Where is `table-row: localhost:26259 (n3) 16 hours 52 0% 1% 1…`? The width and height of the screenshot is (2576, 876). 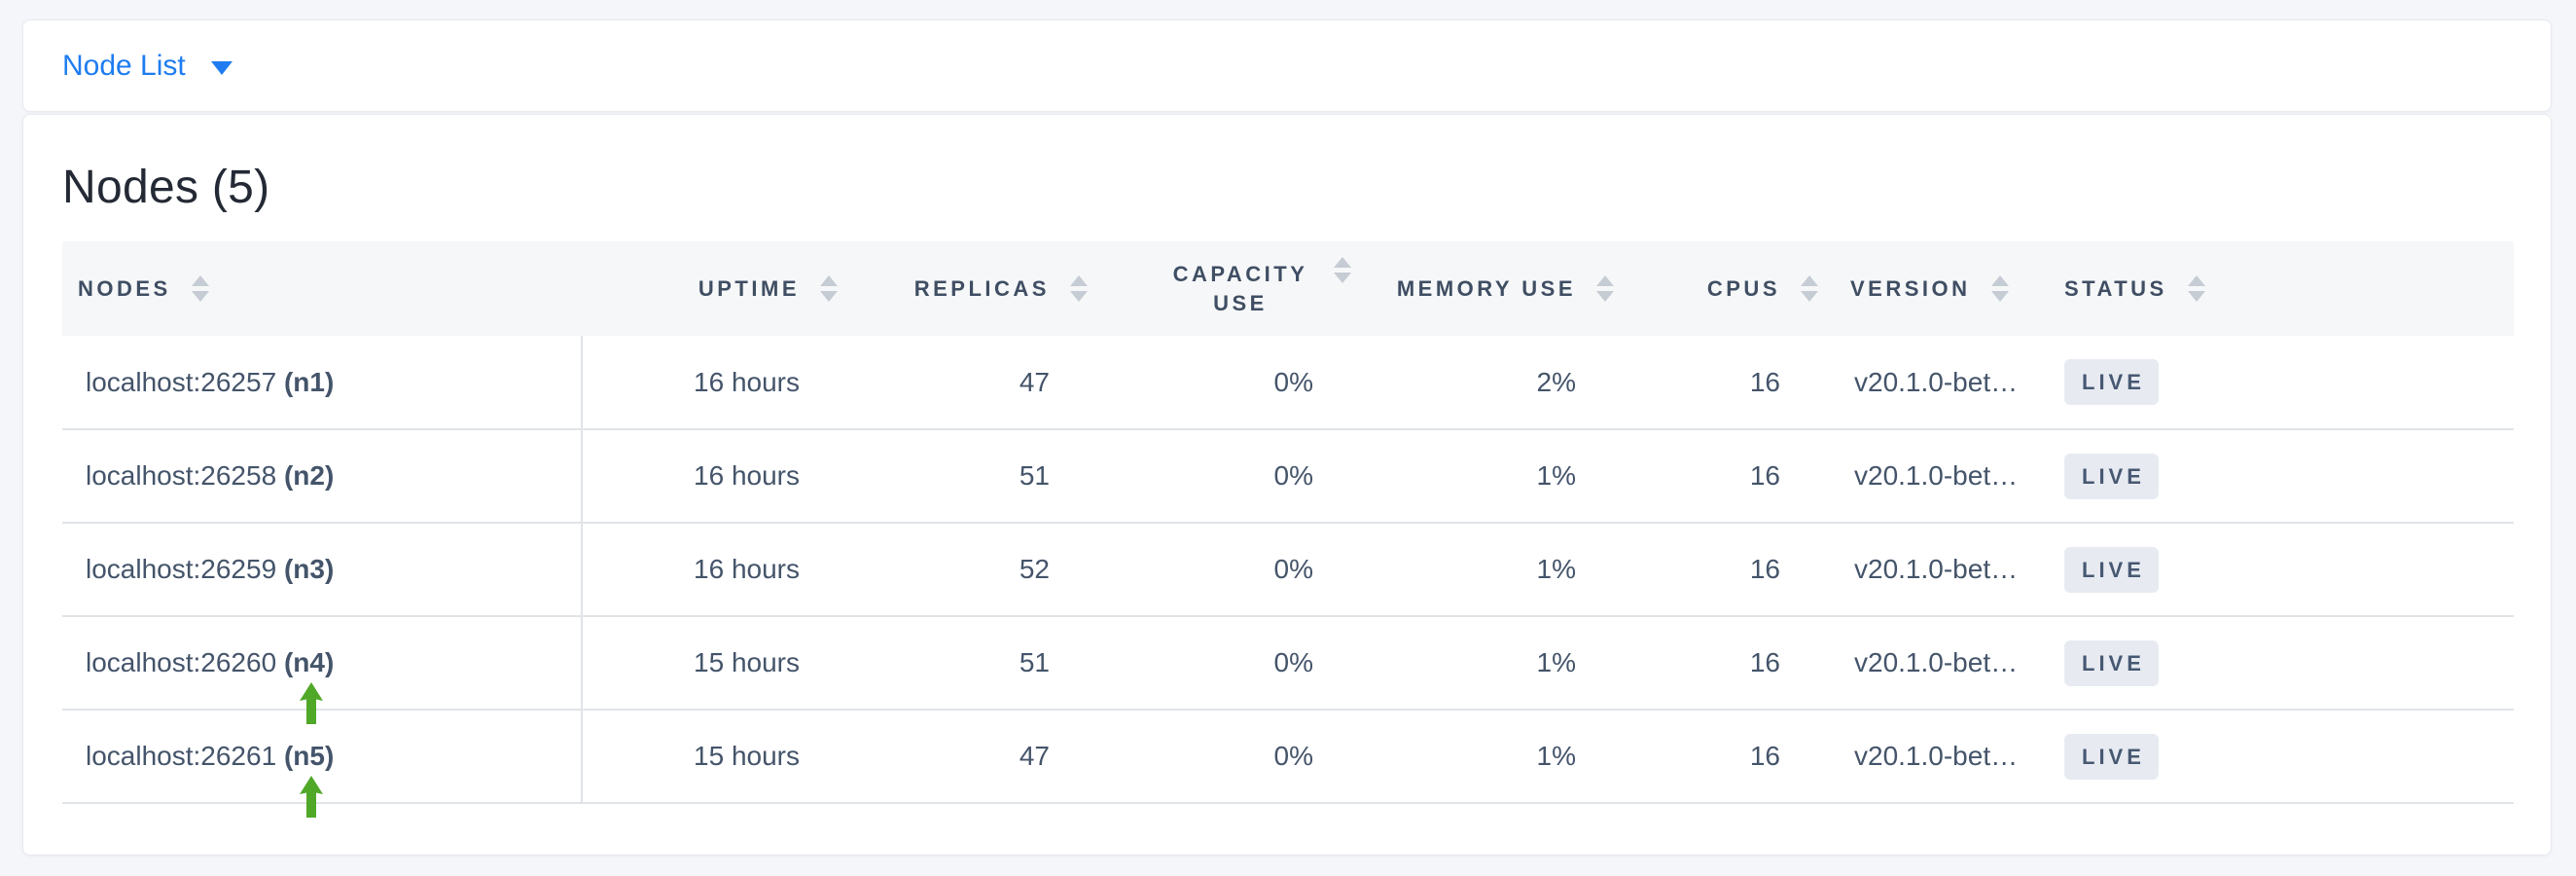 table-row: localhost:26259 (n3) 16 hours 52 0% 1% 1… is located at coordinates (1288, 570).